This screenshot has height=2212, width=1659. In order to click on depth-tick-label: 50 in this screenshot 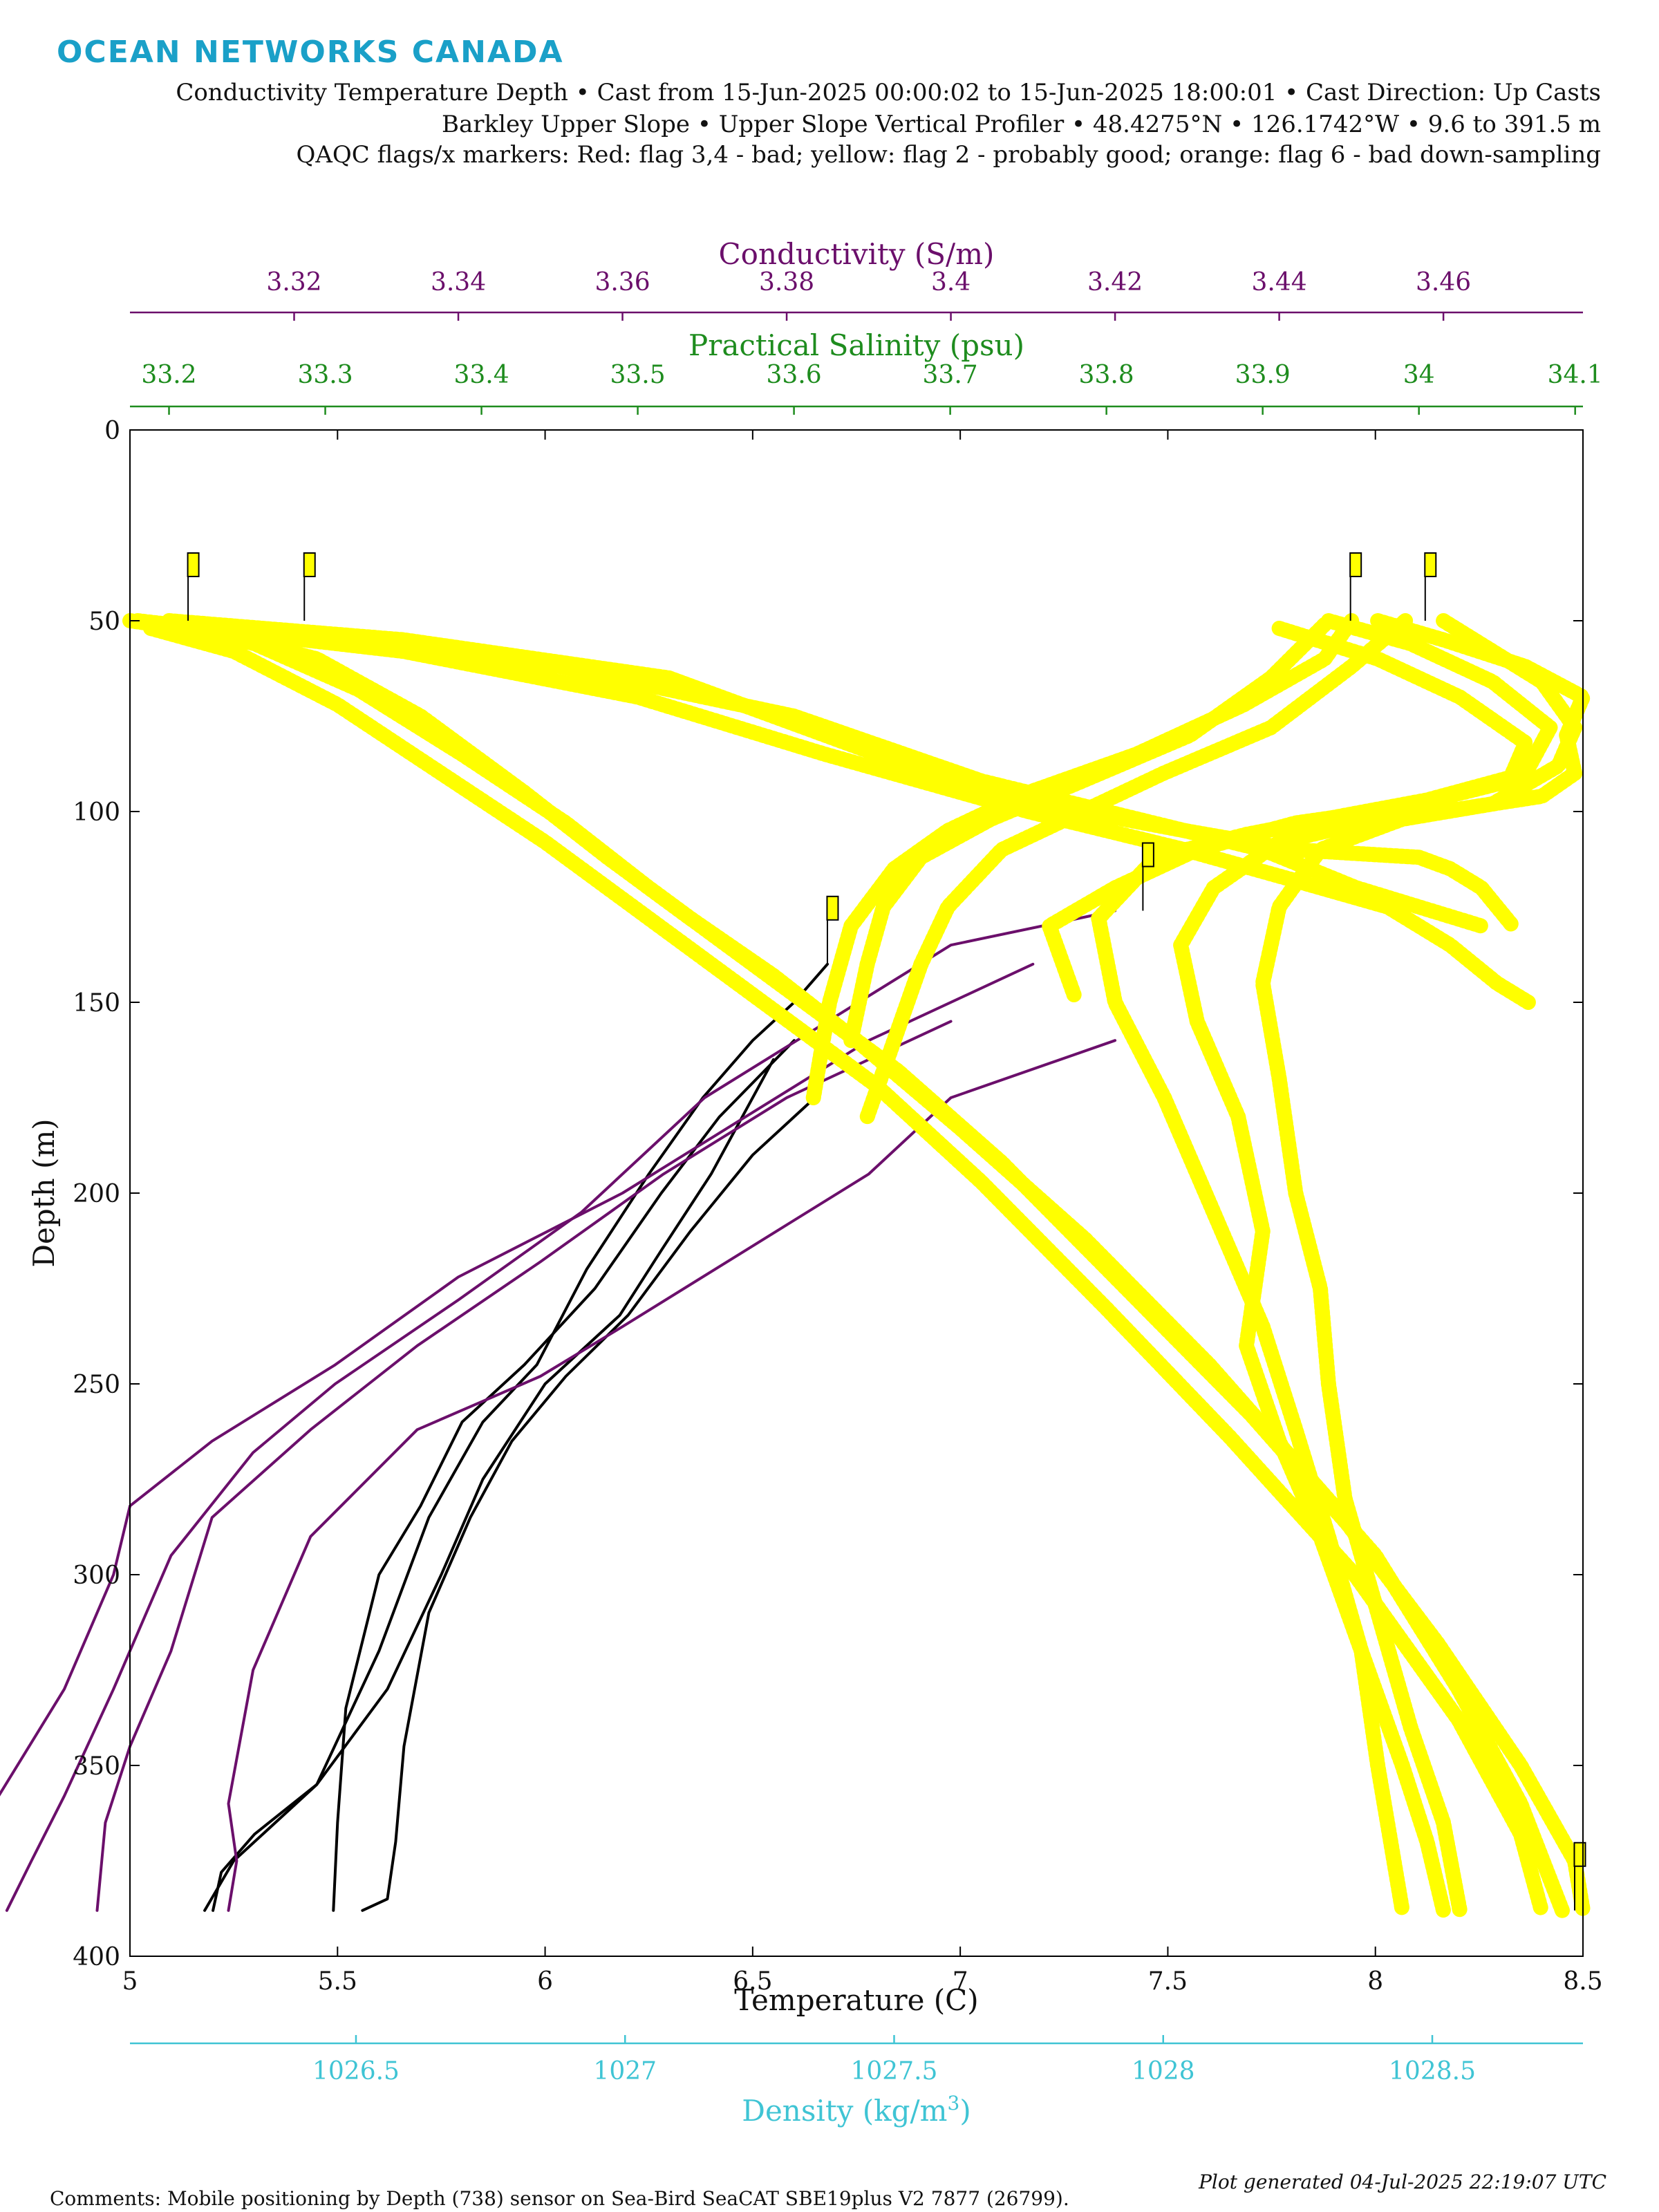, I will do `click(104, 622)`.